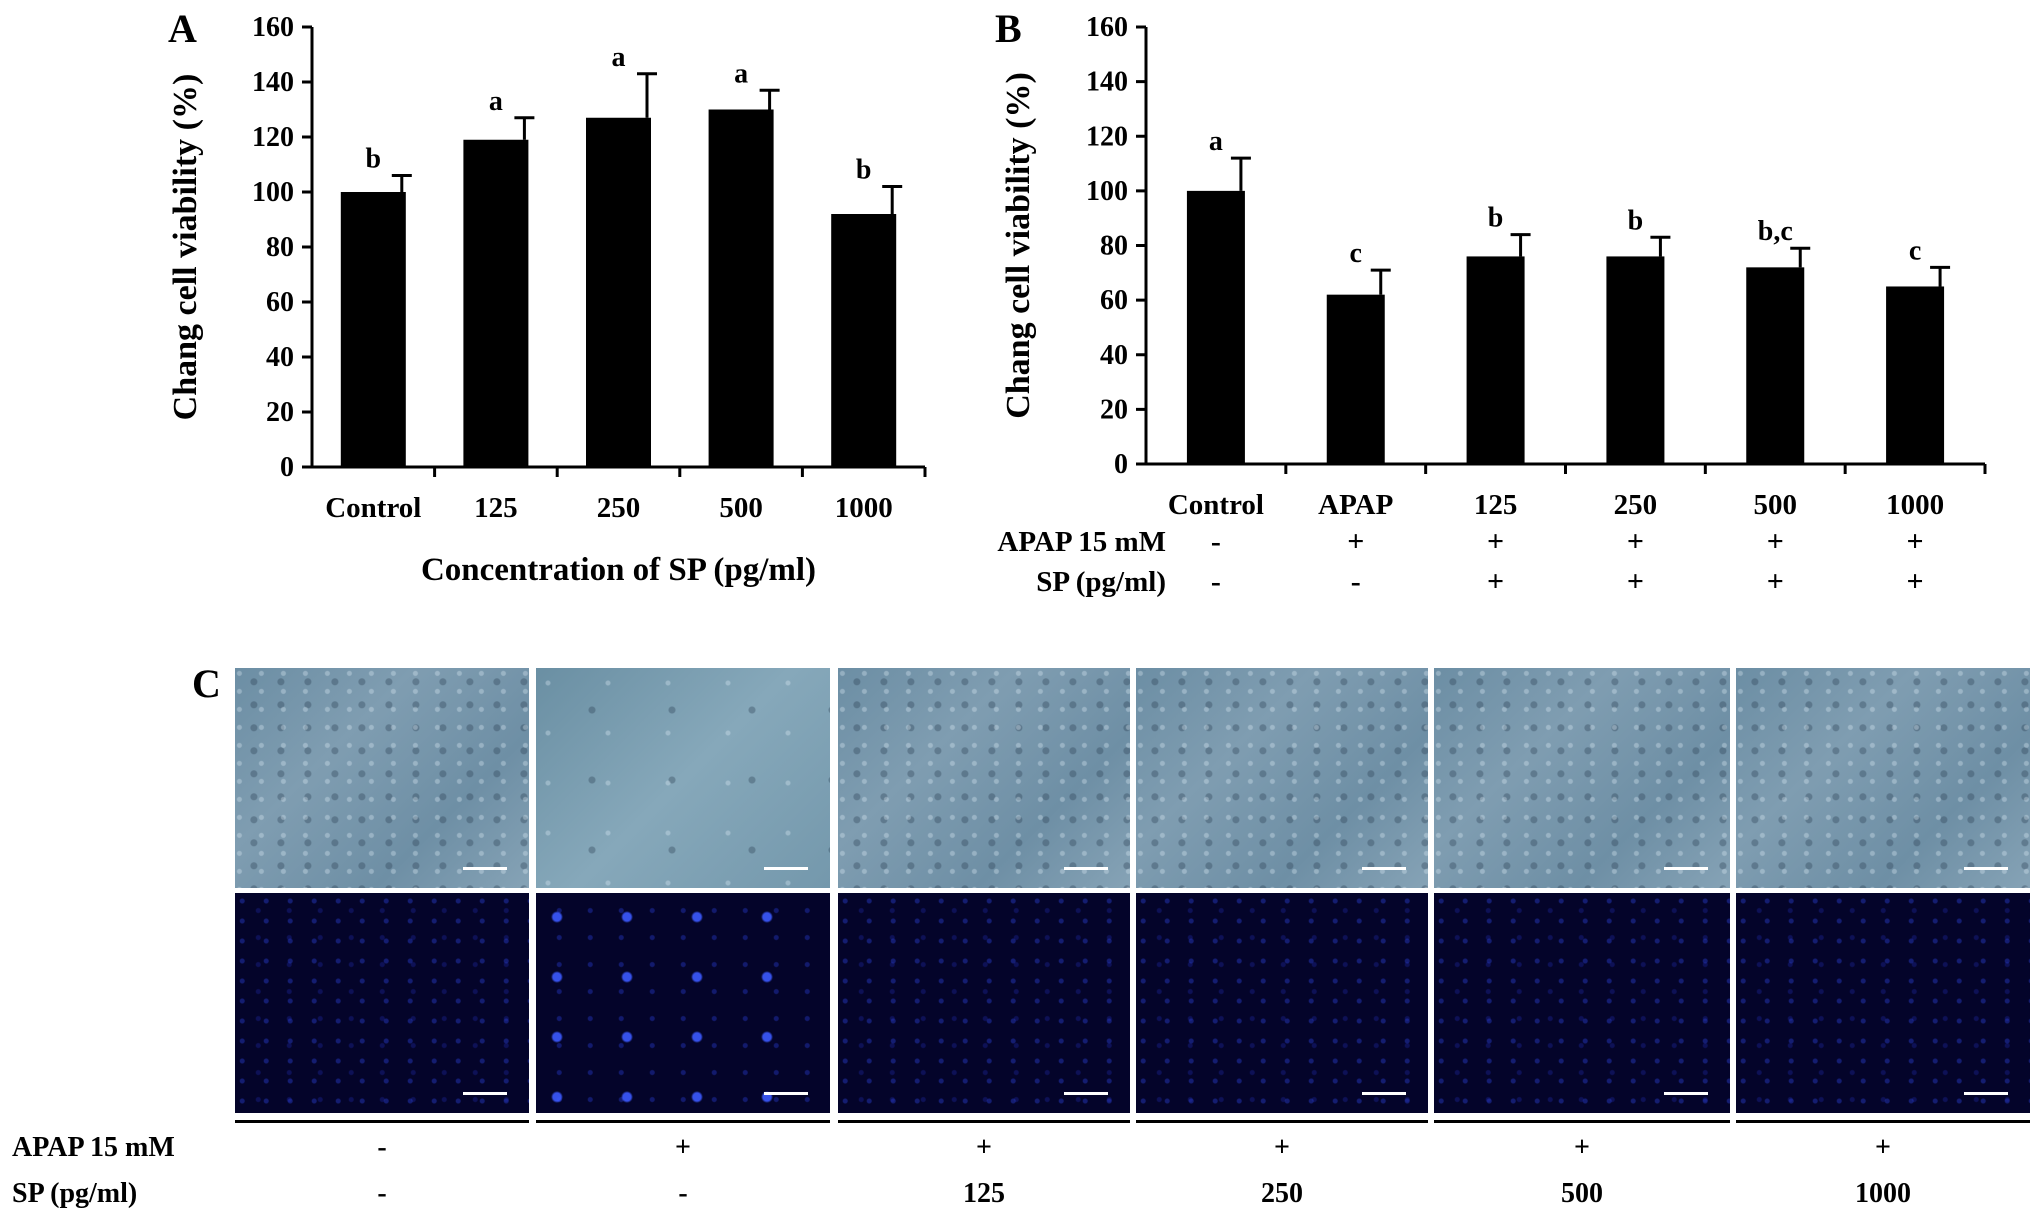  Describe the element at coordinates (75, 1193) in the screenshot. I see `panel-c-row-label-sp: SP (pg/ml)` at that location.